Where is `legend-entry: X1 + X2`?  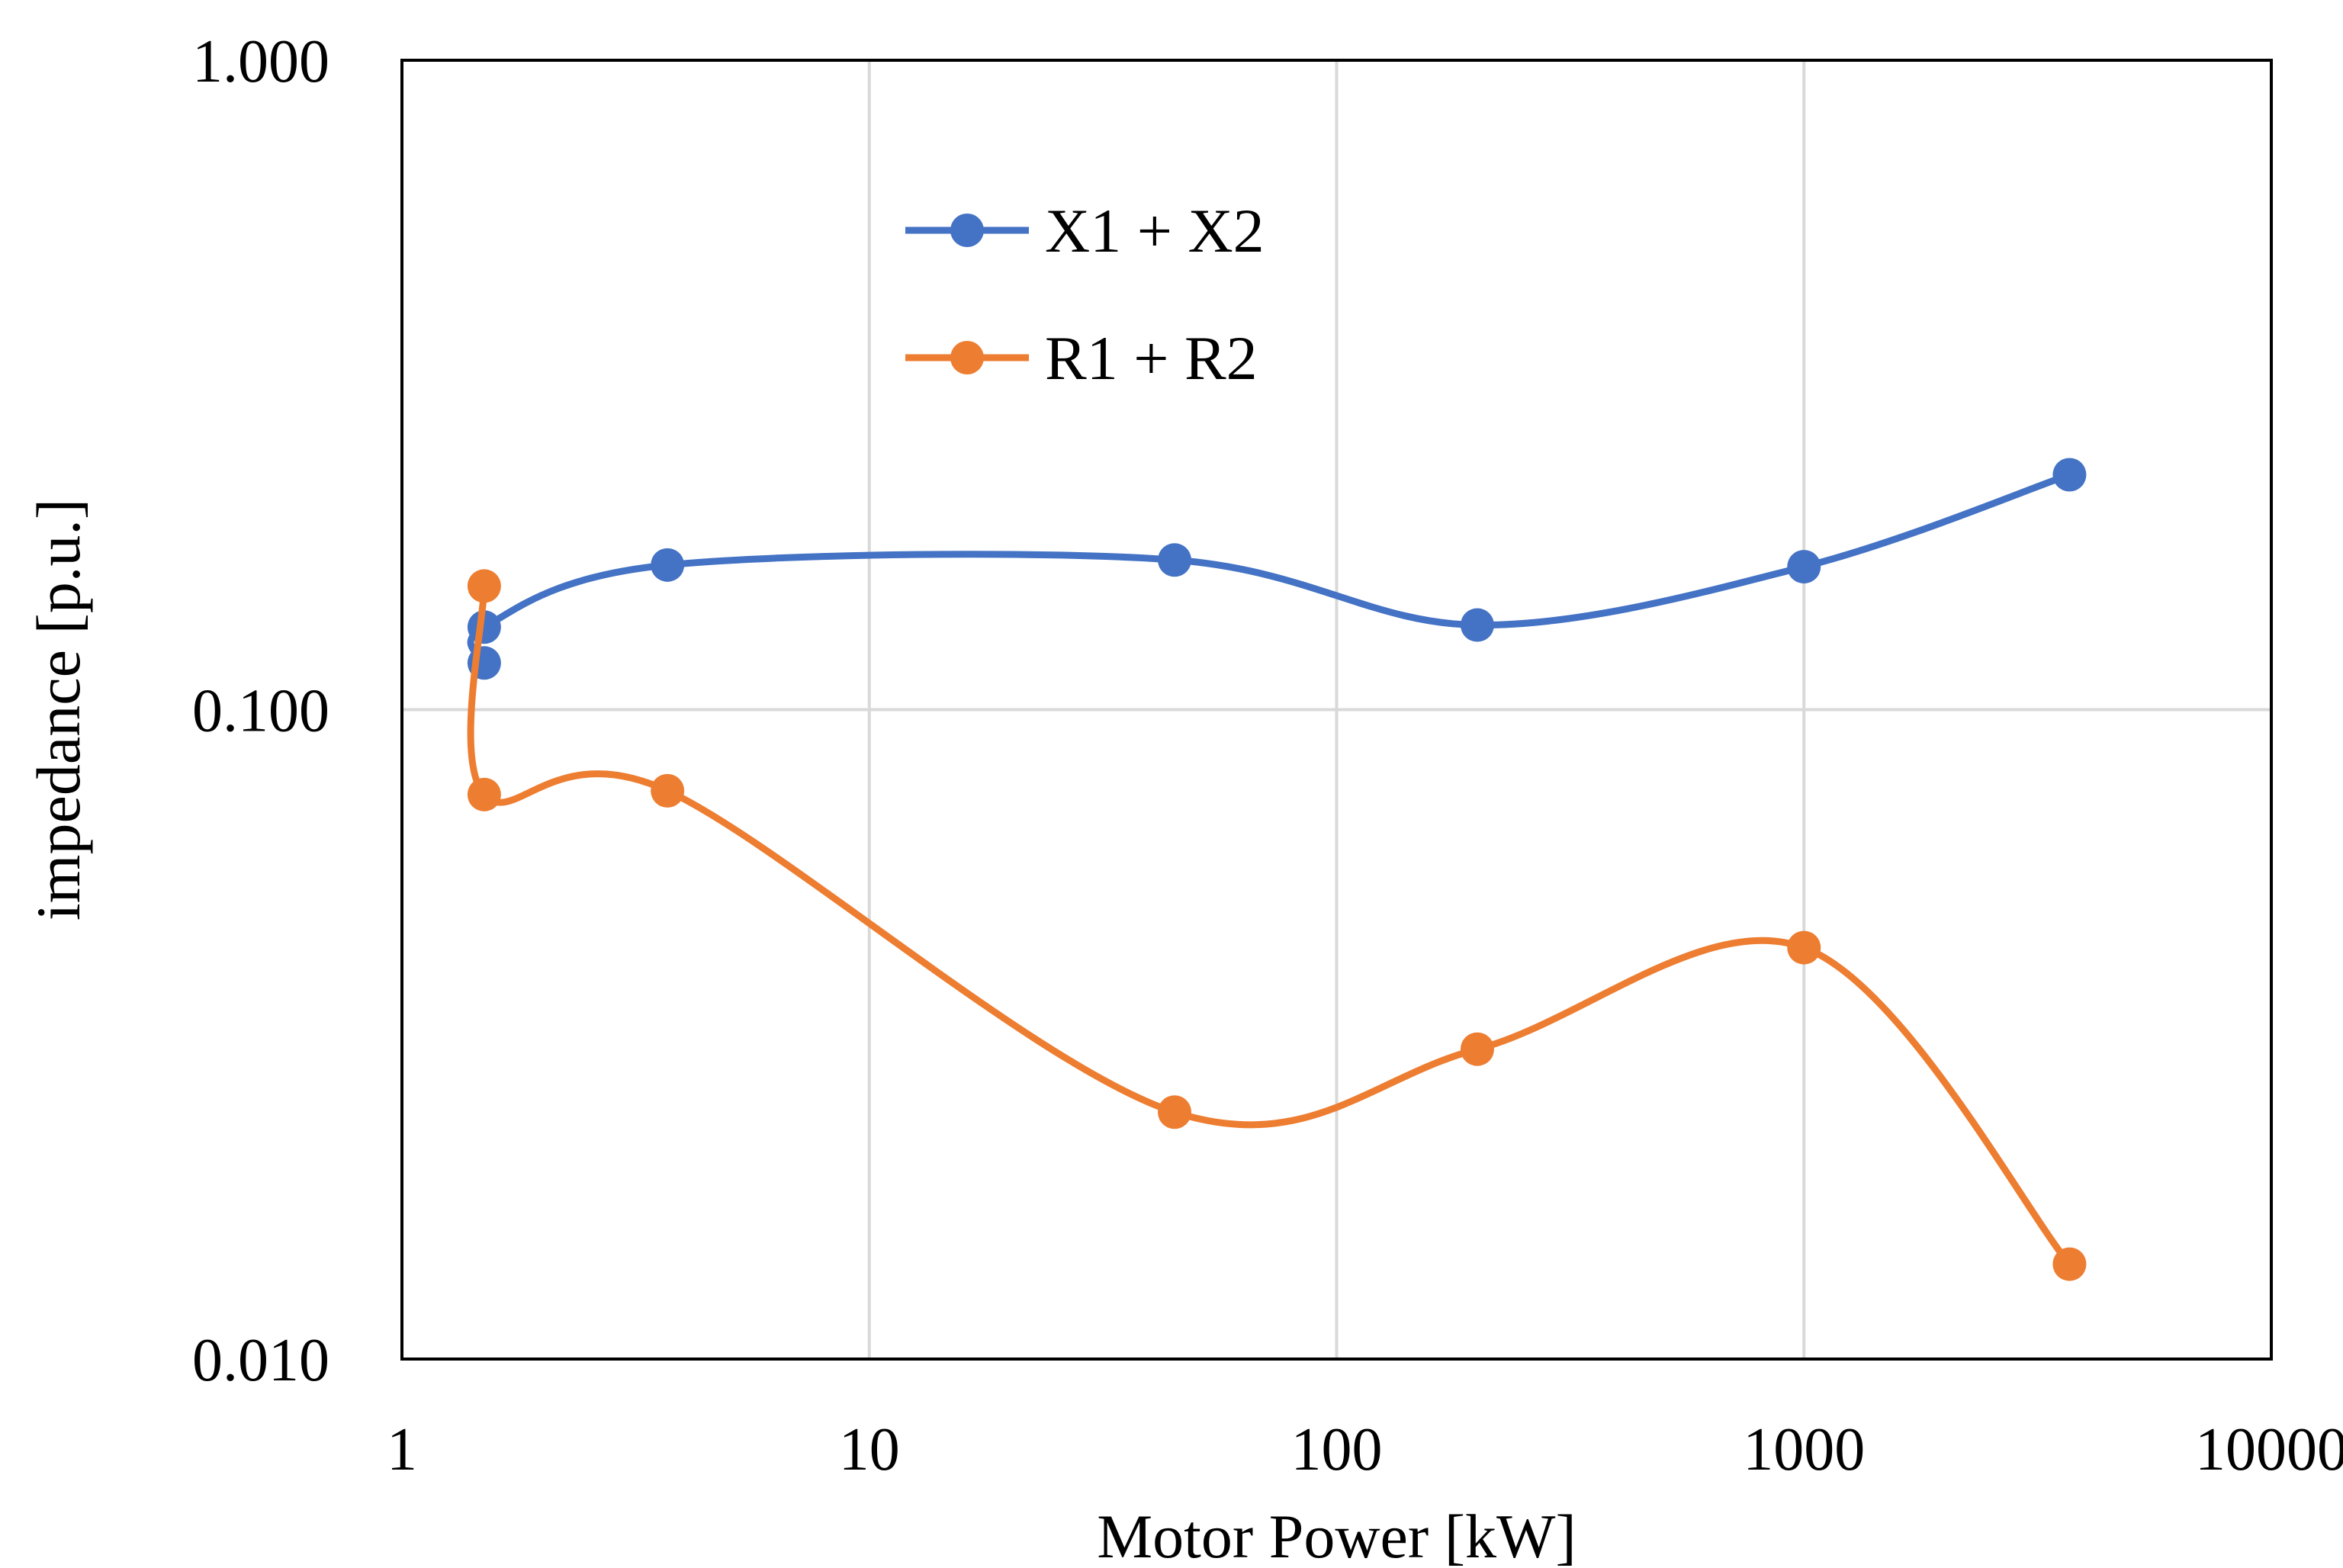
legend-entry: X1 + X2 is located at coordinates (1085, 230).